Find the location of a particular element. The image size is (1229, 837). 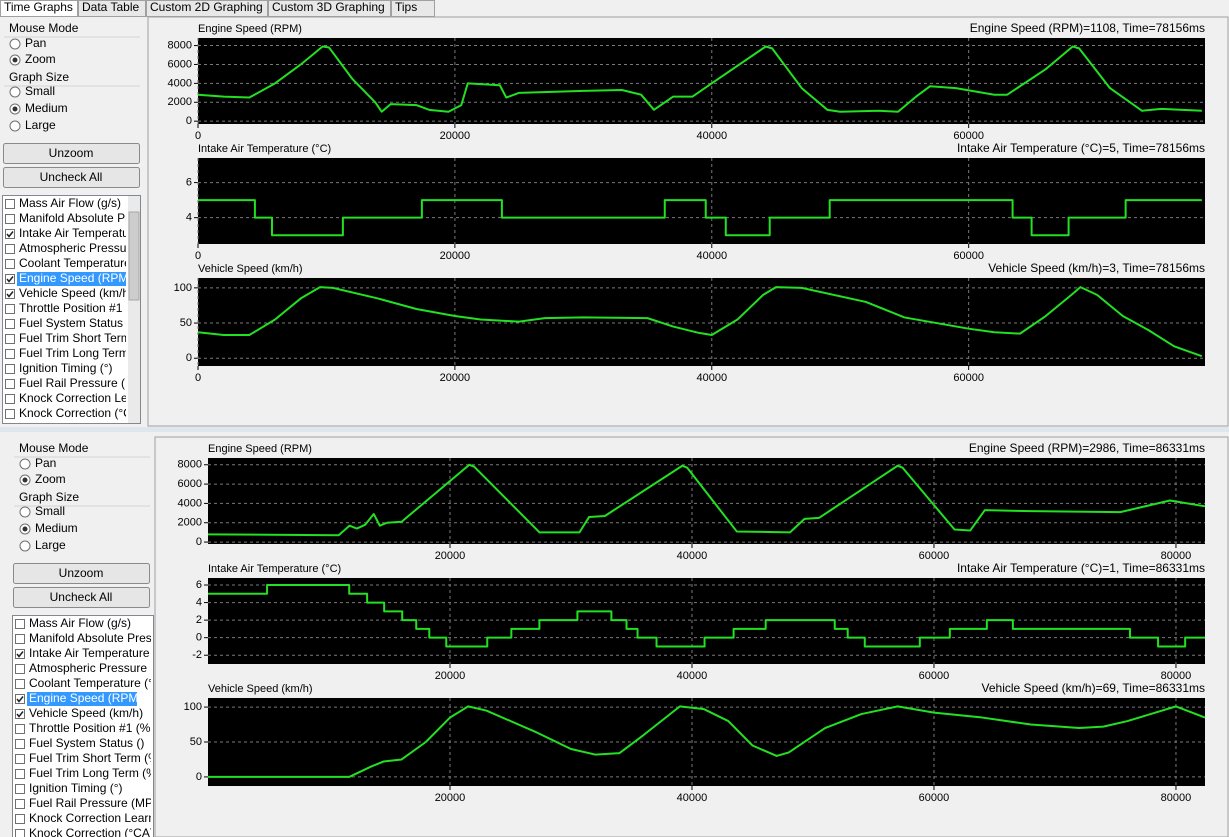

tab: Data Table is located at coordinates (112, 8).